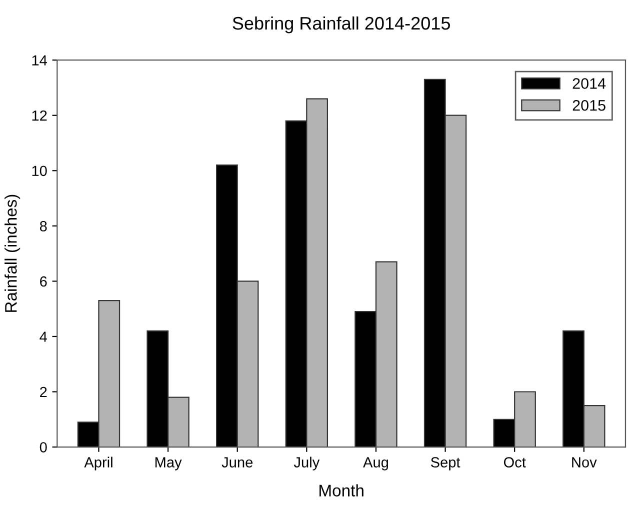  Describe the element at coordinates (98, 463) in the screenshot. I see `x-tick-label: April` at that location.